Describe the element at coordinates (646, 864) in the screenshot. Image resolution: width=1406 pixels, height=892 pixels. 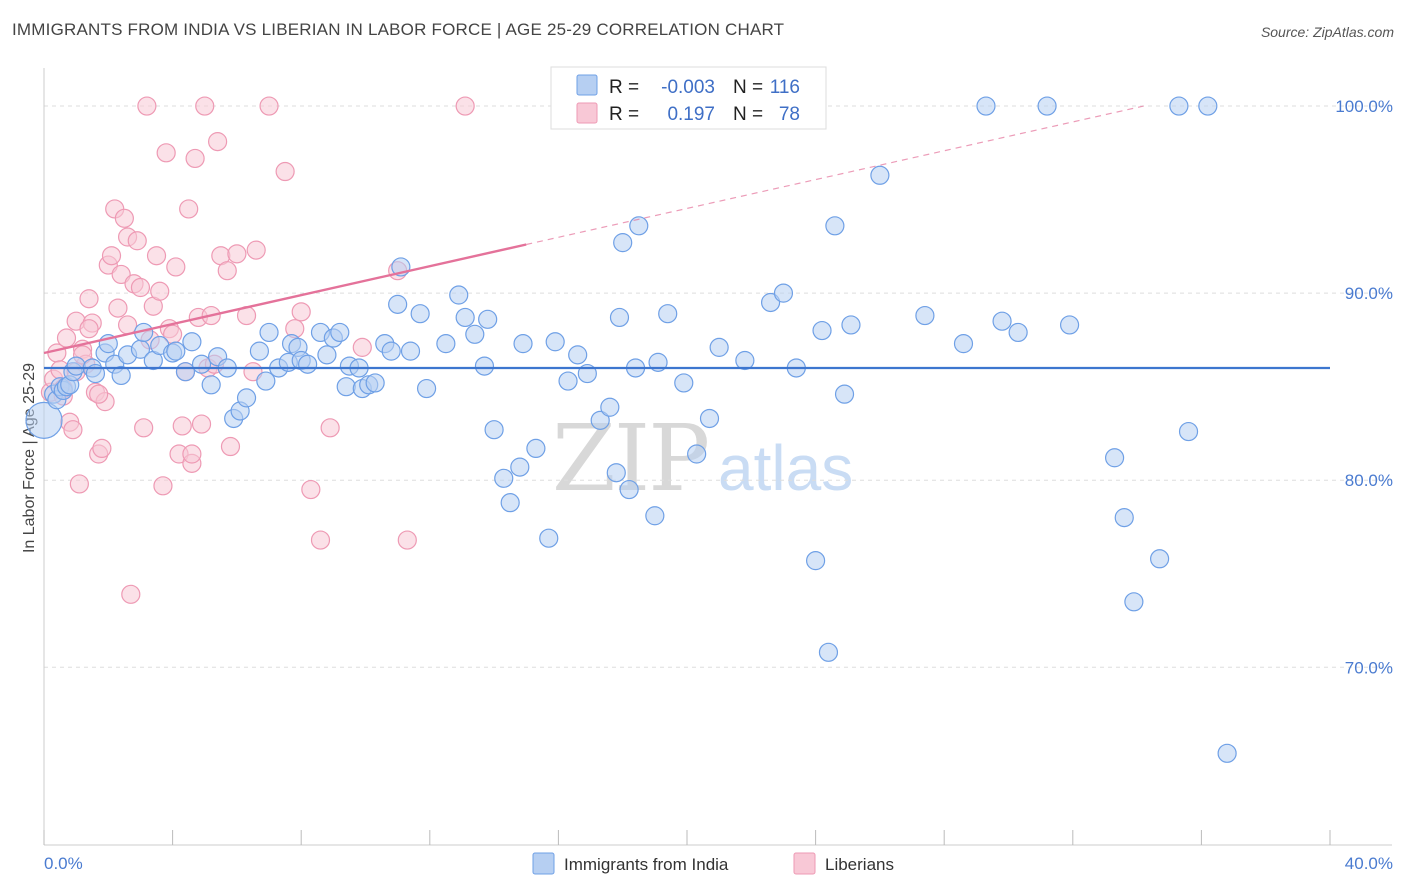
I see `legend-label-india: Immigrants from India` at that location.